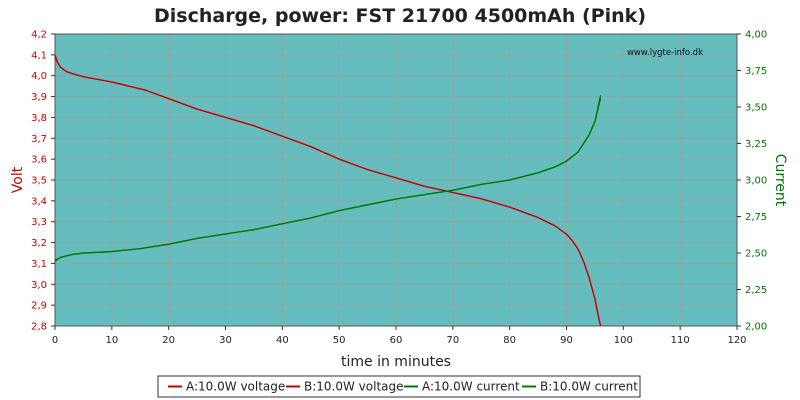 This screenshot has width=800, height=400. What do you see at coordinates (39, 181) in the screenshot?
I see `left-y-tick-label: 3,5` at bounding box center [39, 181].